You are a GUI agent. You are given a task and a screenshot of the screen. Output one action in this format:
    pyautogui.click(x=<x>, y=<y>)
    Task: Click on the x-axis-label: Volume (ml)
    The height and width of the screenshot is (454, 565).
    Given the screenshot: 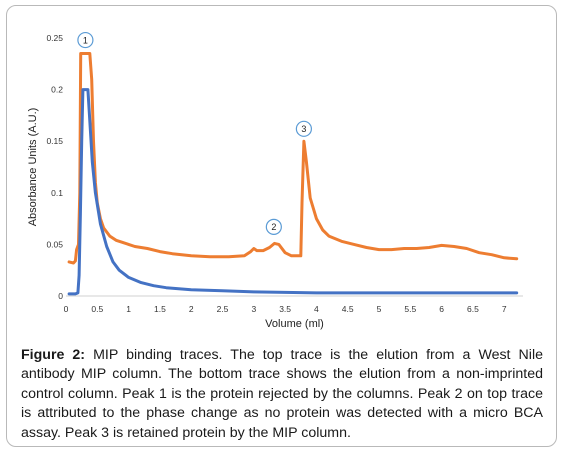 What is the action you would take?
    pyautogui.click(x=294, y=324)
    